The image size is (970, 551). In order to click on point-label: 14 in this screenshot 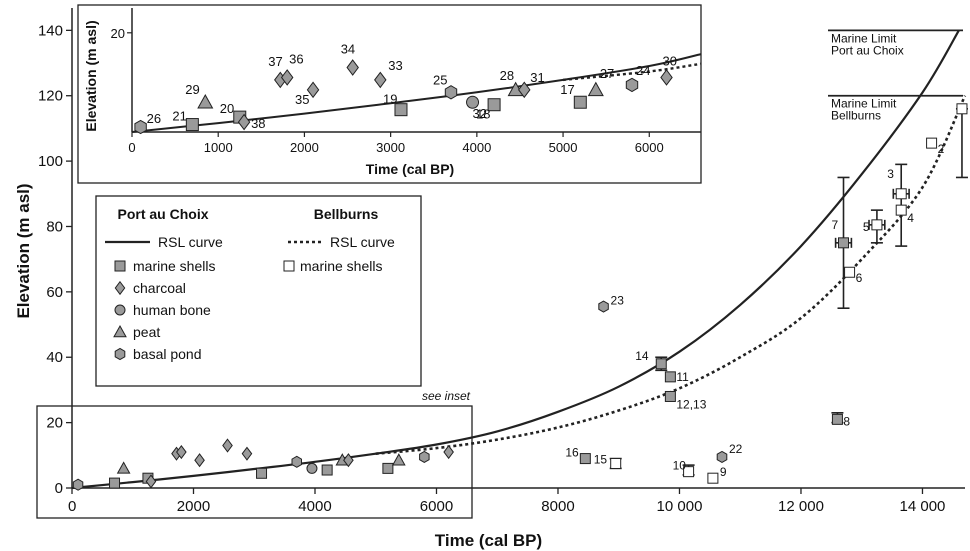, I will do `click(642, 356)`.